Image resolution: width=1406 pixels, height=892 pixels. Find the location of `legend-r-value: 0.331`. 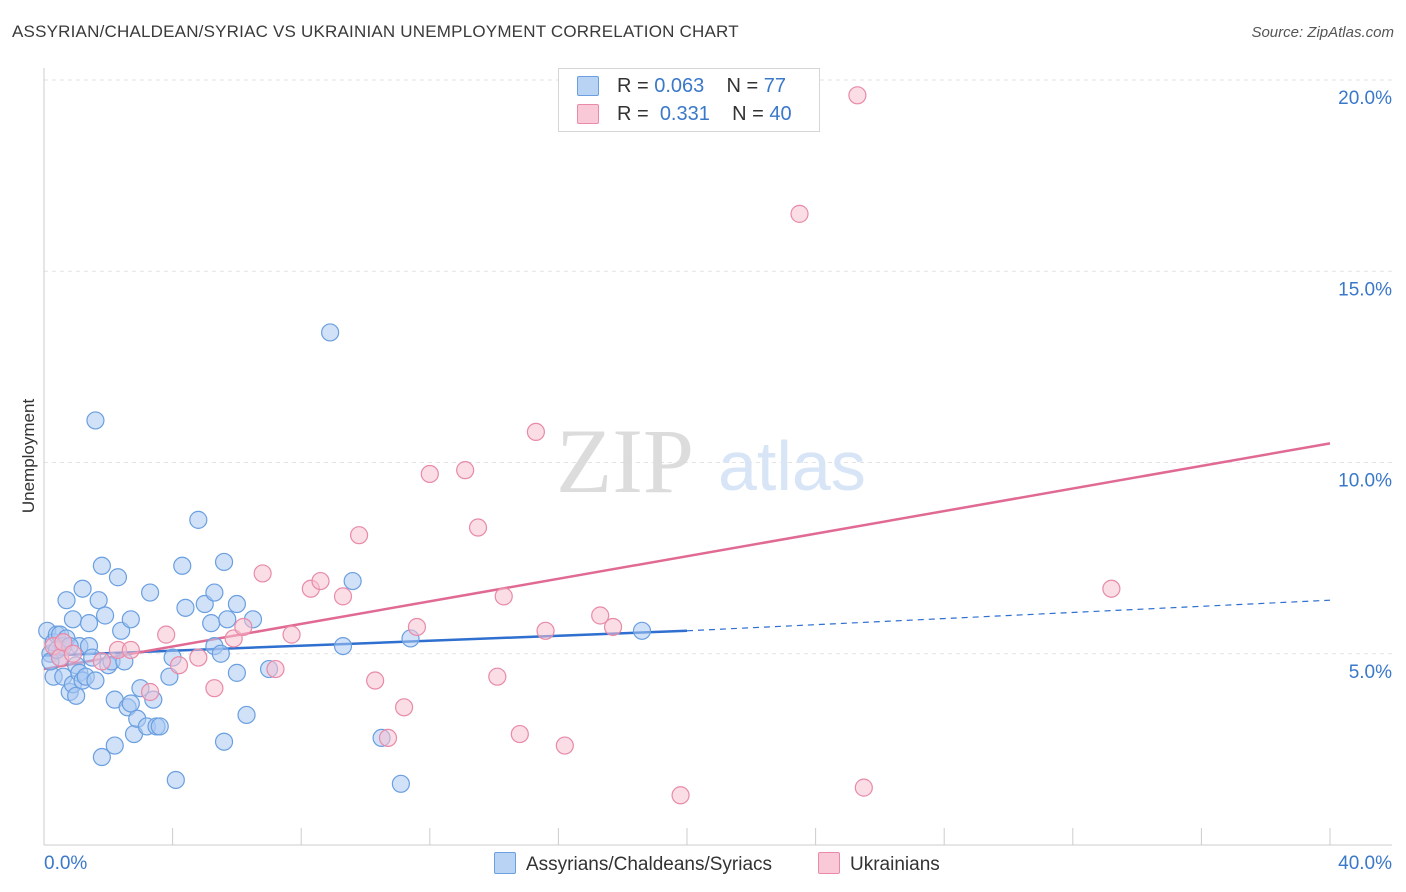

legend-r-value: 0.331 is located at coordinates (684, 114).